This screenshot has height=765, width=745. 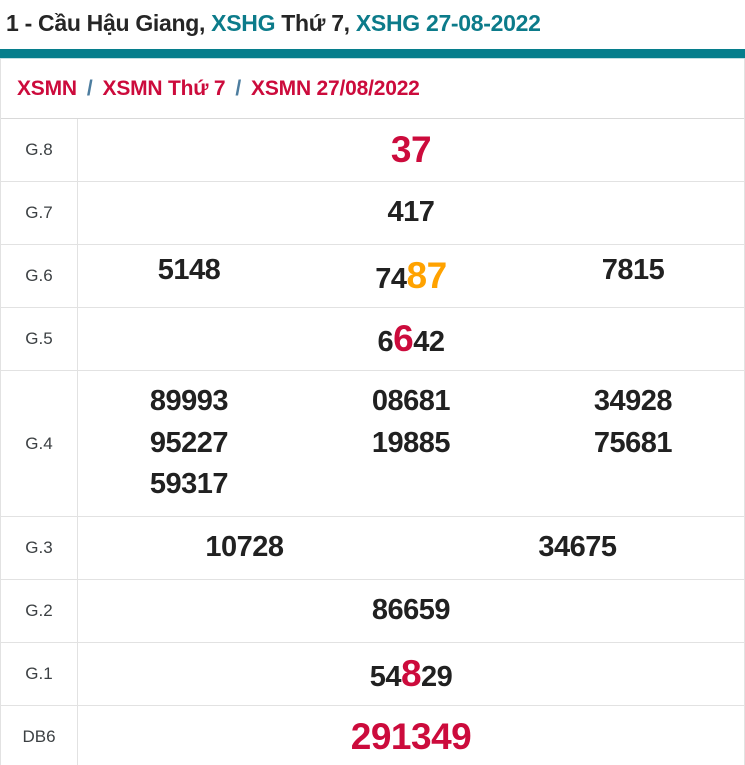 What do you see at coordinates (164, 88) in the screenshot?
I see `breadcrumb-link: XSMN Thứ 7` at bounding box center [164, 88].